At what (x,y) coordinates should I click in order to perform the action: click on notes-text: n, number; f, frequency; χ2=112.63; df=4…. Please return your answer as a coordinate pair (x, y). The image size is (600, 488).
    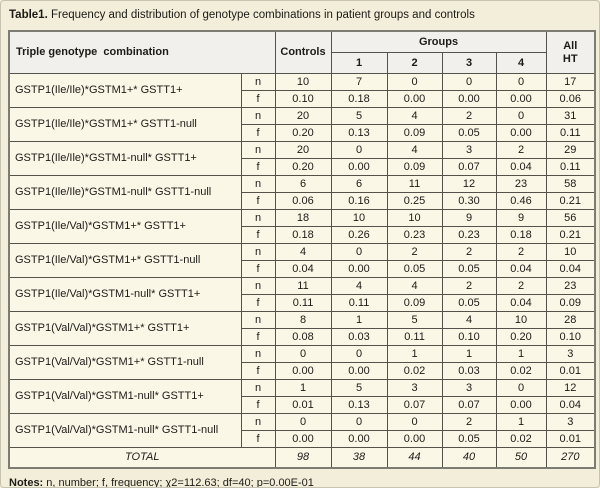
    Looking at the image, I should click on (180, 482).